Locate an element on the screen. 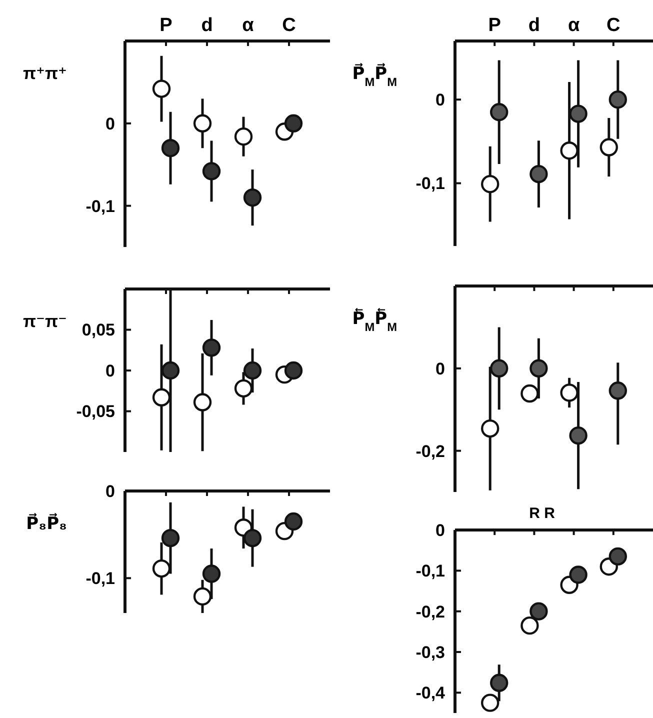 This screenshot has width=653, height=718. y-axis-title: P⃗₈P⃗₈ is located at coordinates (46, 522).